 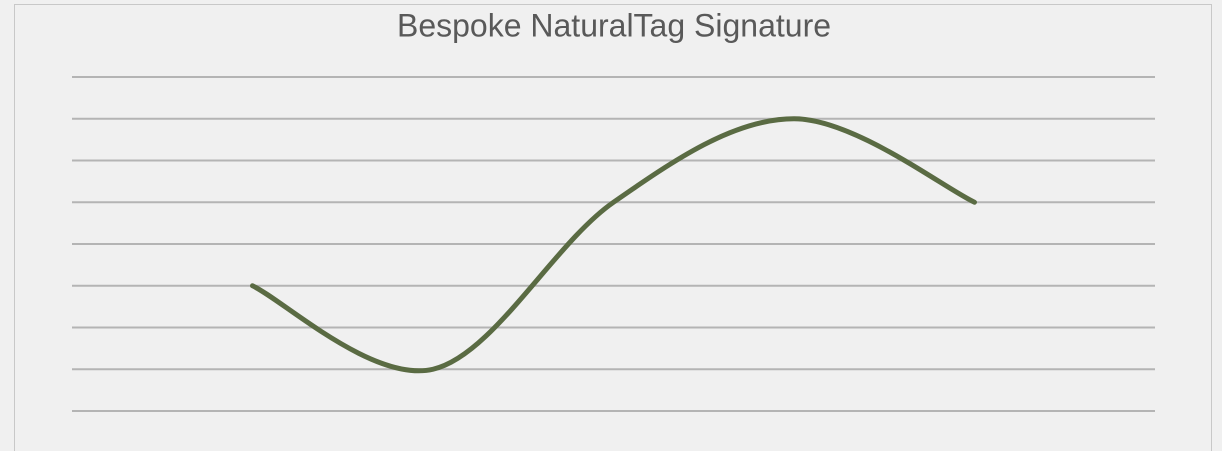 What do you see at coordinates (614, 25) in the screenshot?
I see `chart-title: Bespoke NaturalTag Signature` at bounding box center [614, 25].